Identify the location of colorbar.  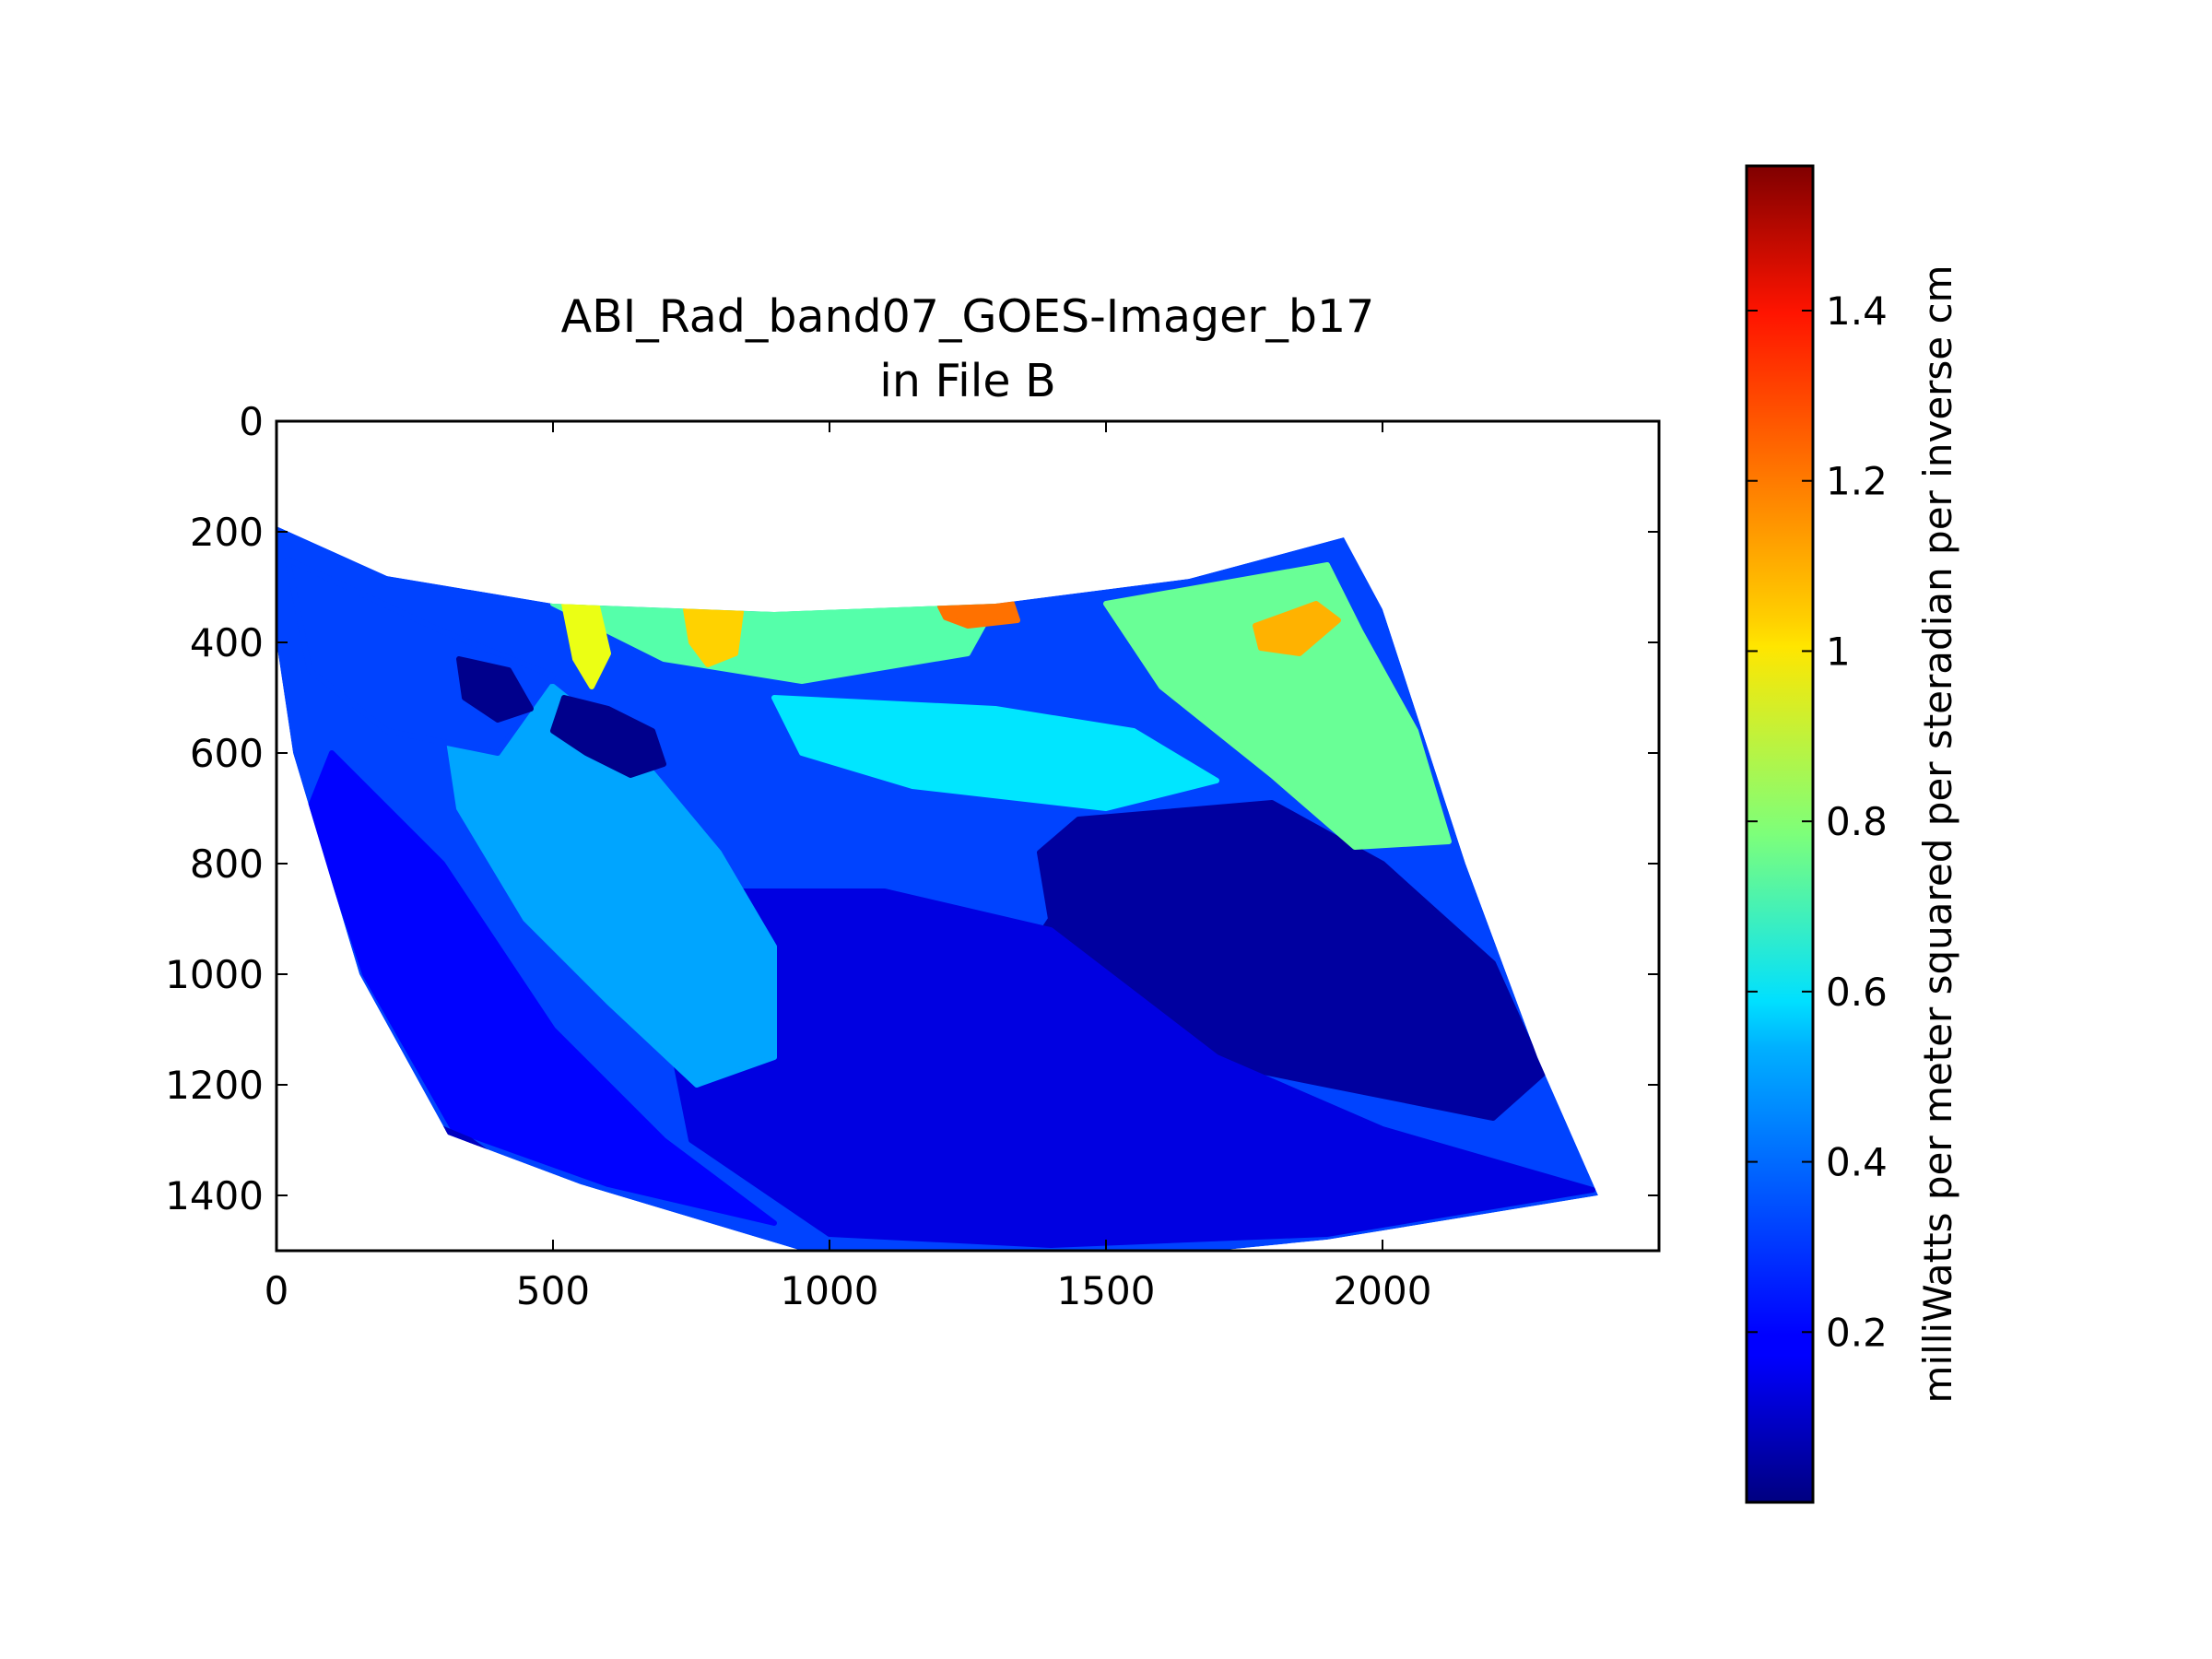
(1780, 834).